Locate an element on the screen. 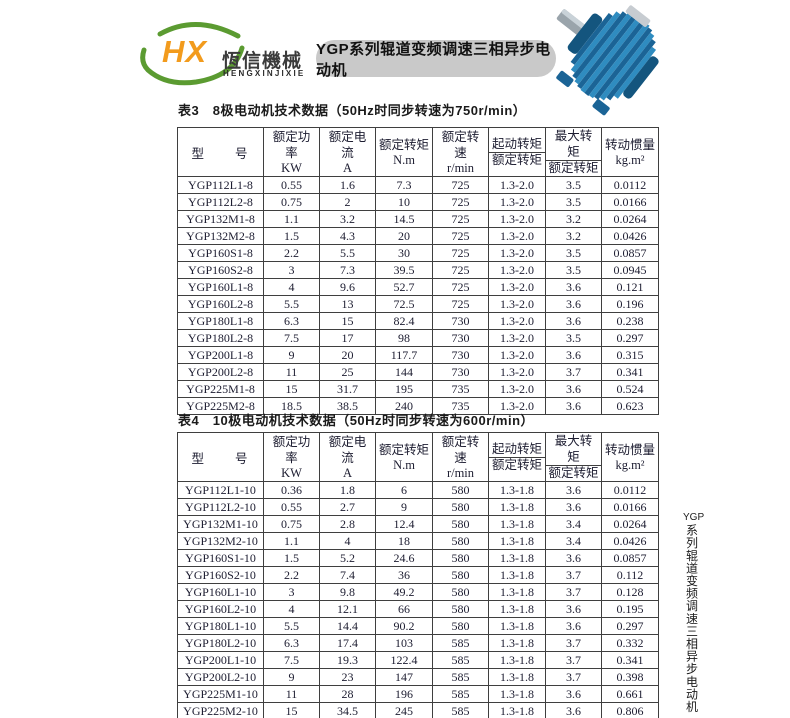 Image resolution: width=790 pixels, height=718 pixels. table-row: YGP200L1-8 9 20 117.7 730 1.3-2.0 3.6 0.315 is located at coordinates (418, 355).